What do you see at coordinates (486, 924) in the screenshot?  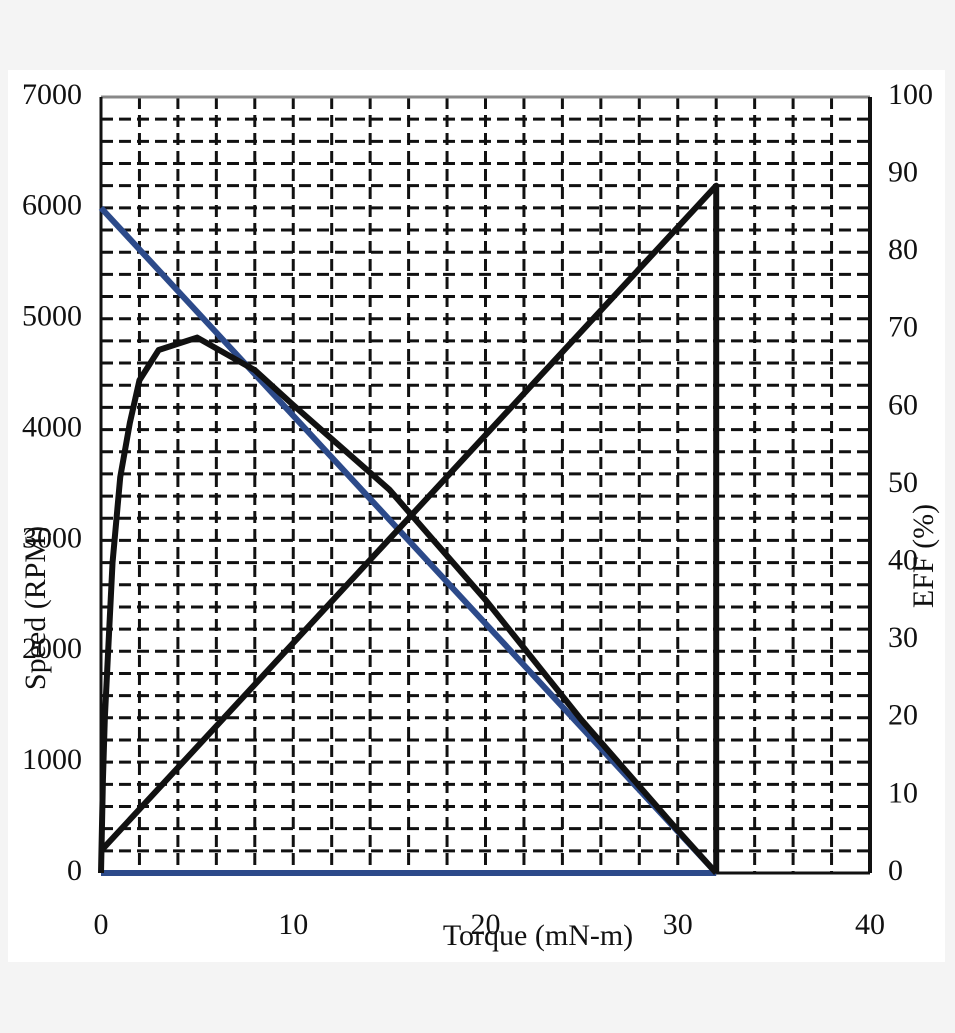 I see `x-tick-label: 20` at bounding box center [486, 924].